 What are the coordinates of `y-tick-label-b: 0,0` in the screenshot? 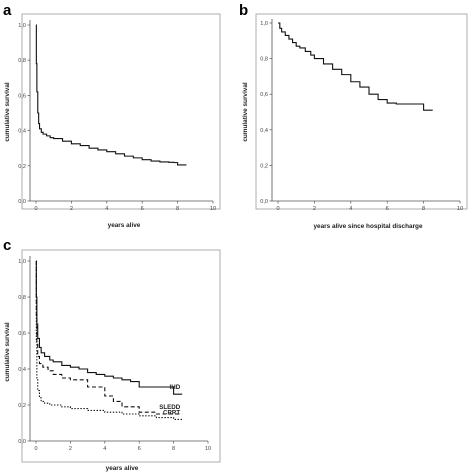 It's located at (264, 202).